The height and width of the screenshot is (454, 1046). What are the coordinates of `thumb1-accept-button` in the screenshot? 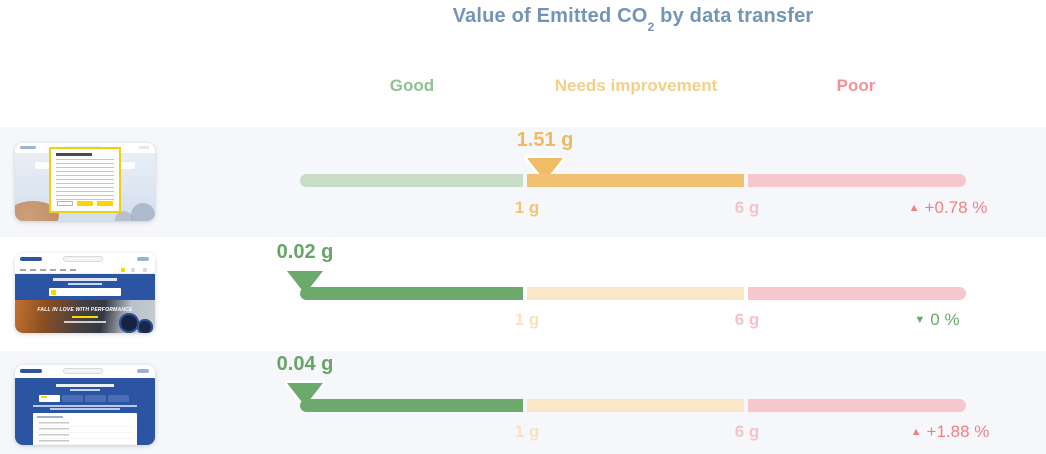 It's located at (85, 203).